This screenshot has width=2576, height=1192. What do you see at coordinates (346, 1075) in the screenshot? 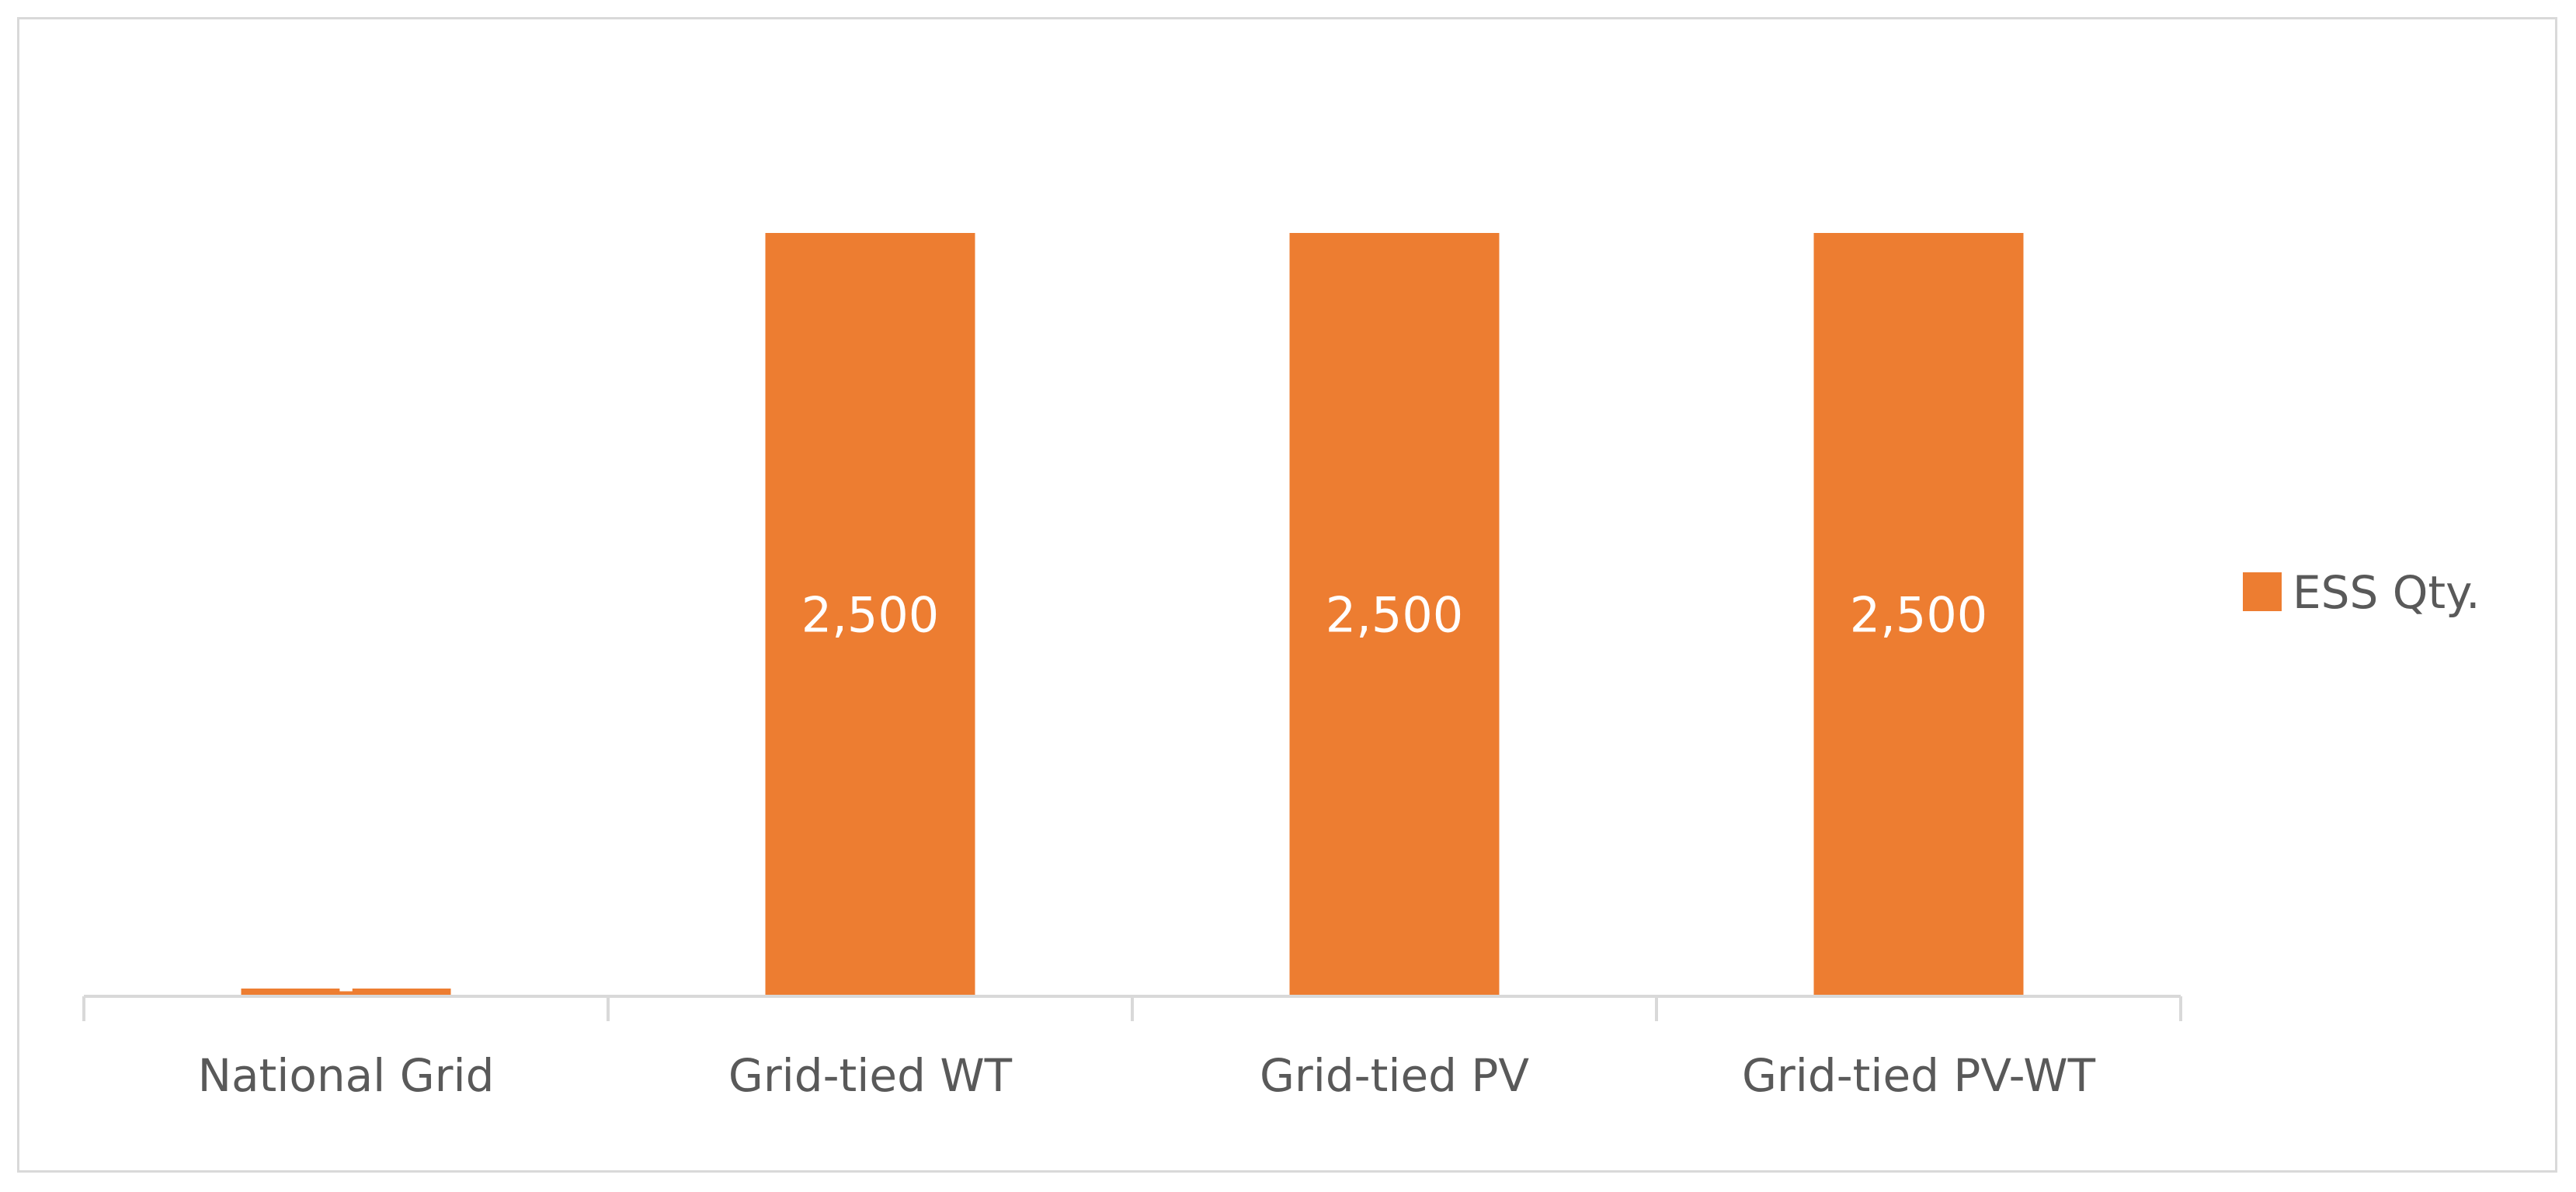
I see `category-label-national-grid: National Grid` at bounding box center [346, 1075].